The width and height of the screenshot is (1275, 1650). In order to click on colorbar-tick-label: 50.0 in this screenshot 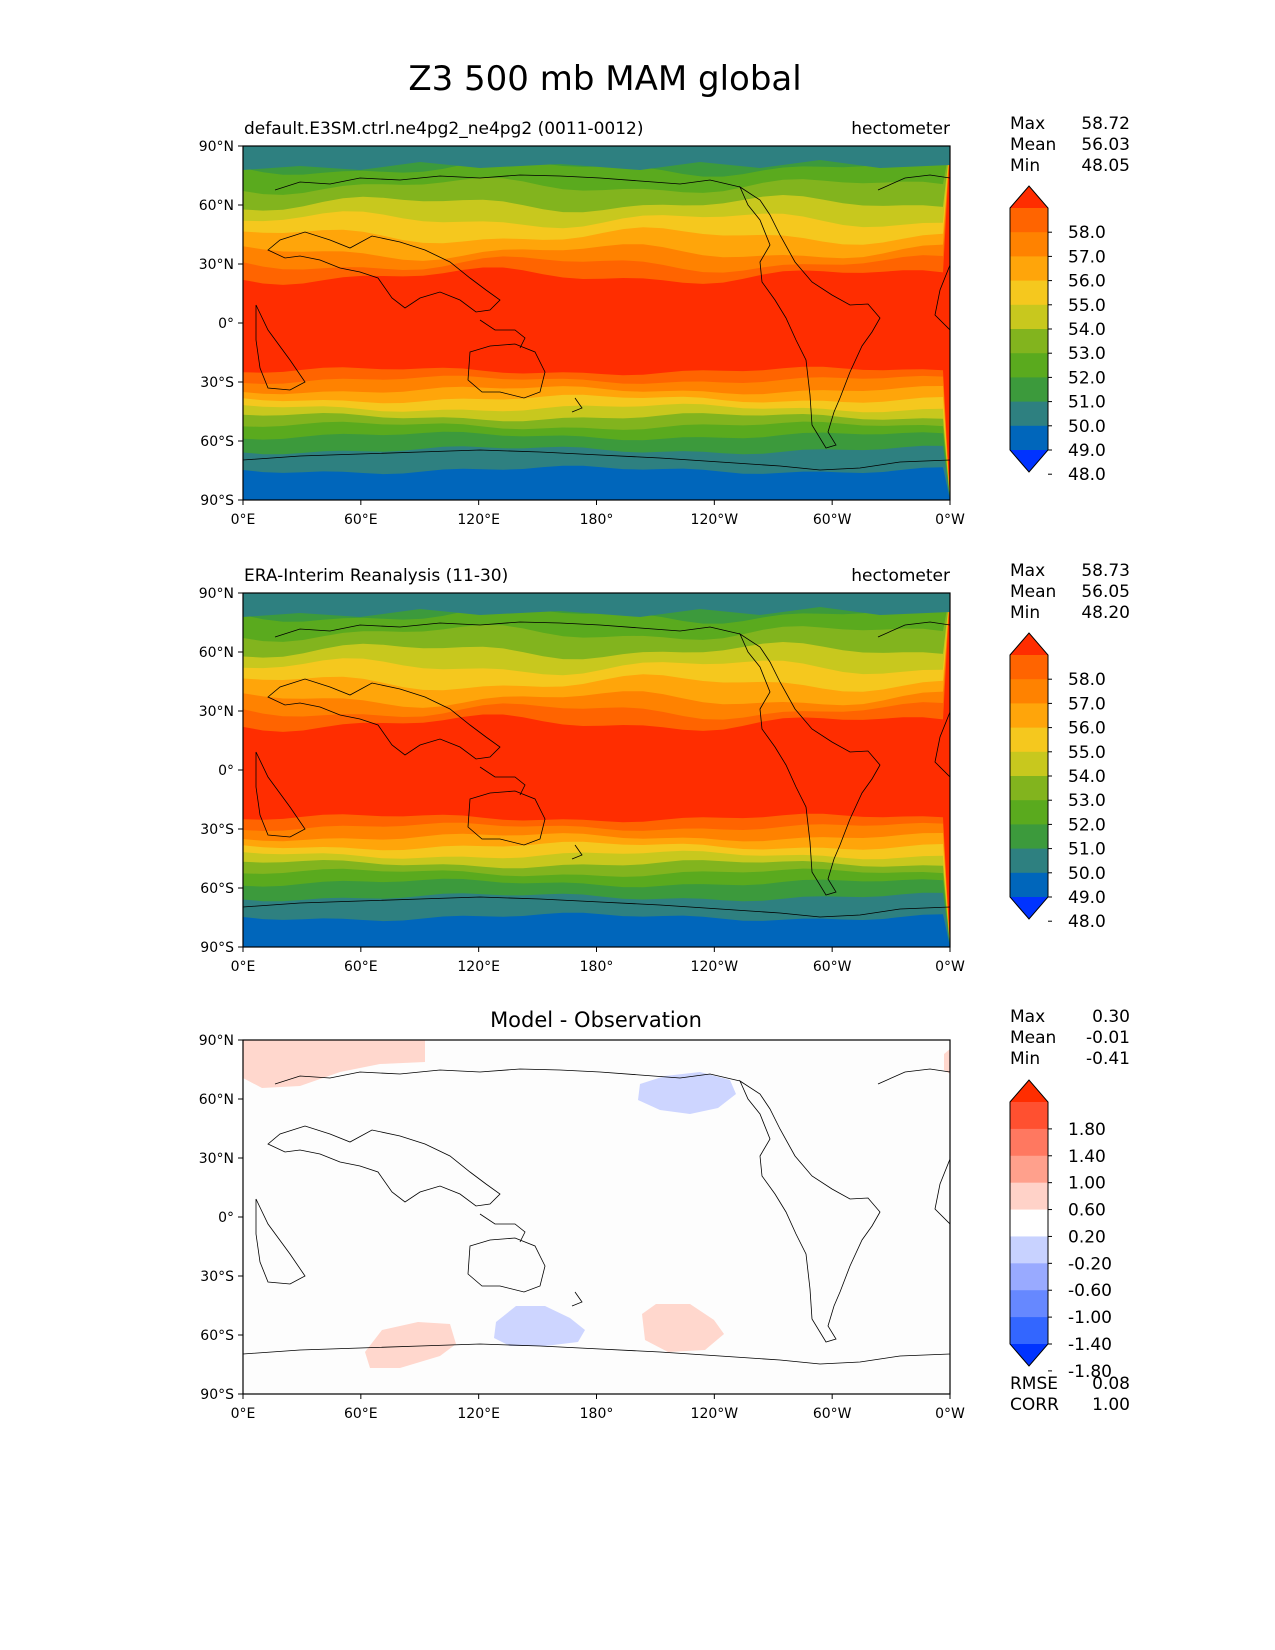, I will do `click(1087, 427)`.